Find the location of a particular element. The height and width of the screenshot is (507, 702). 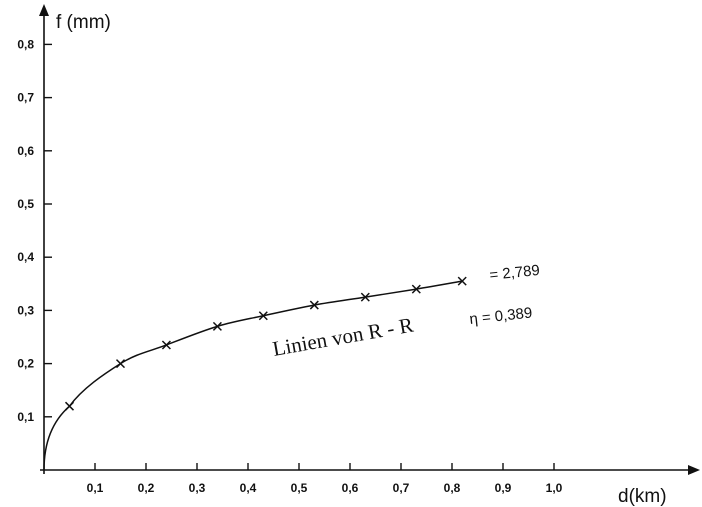

y-tick-label: 0,6 is located at coordinates (25, 151).